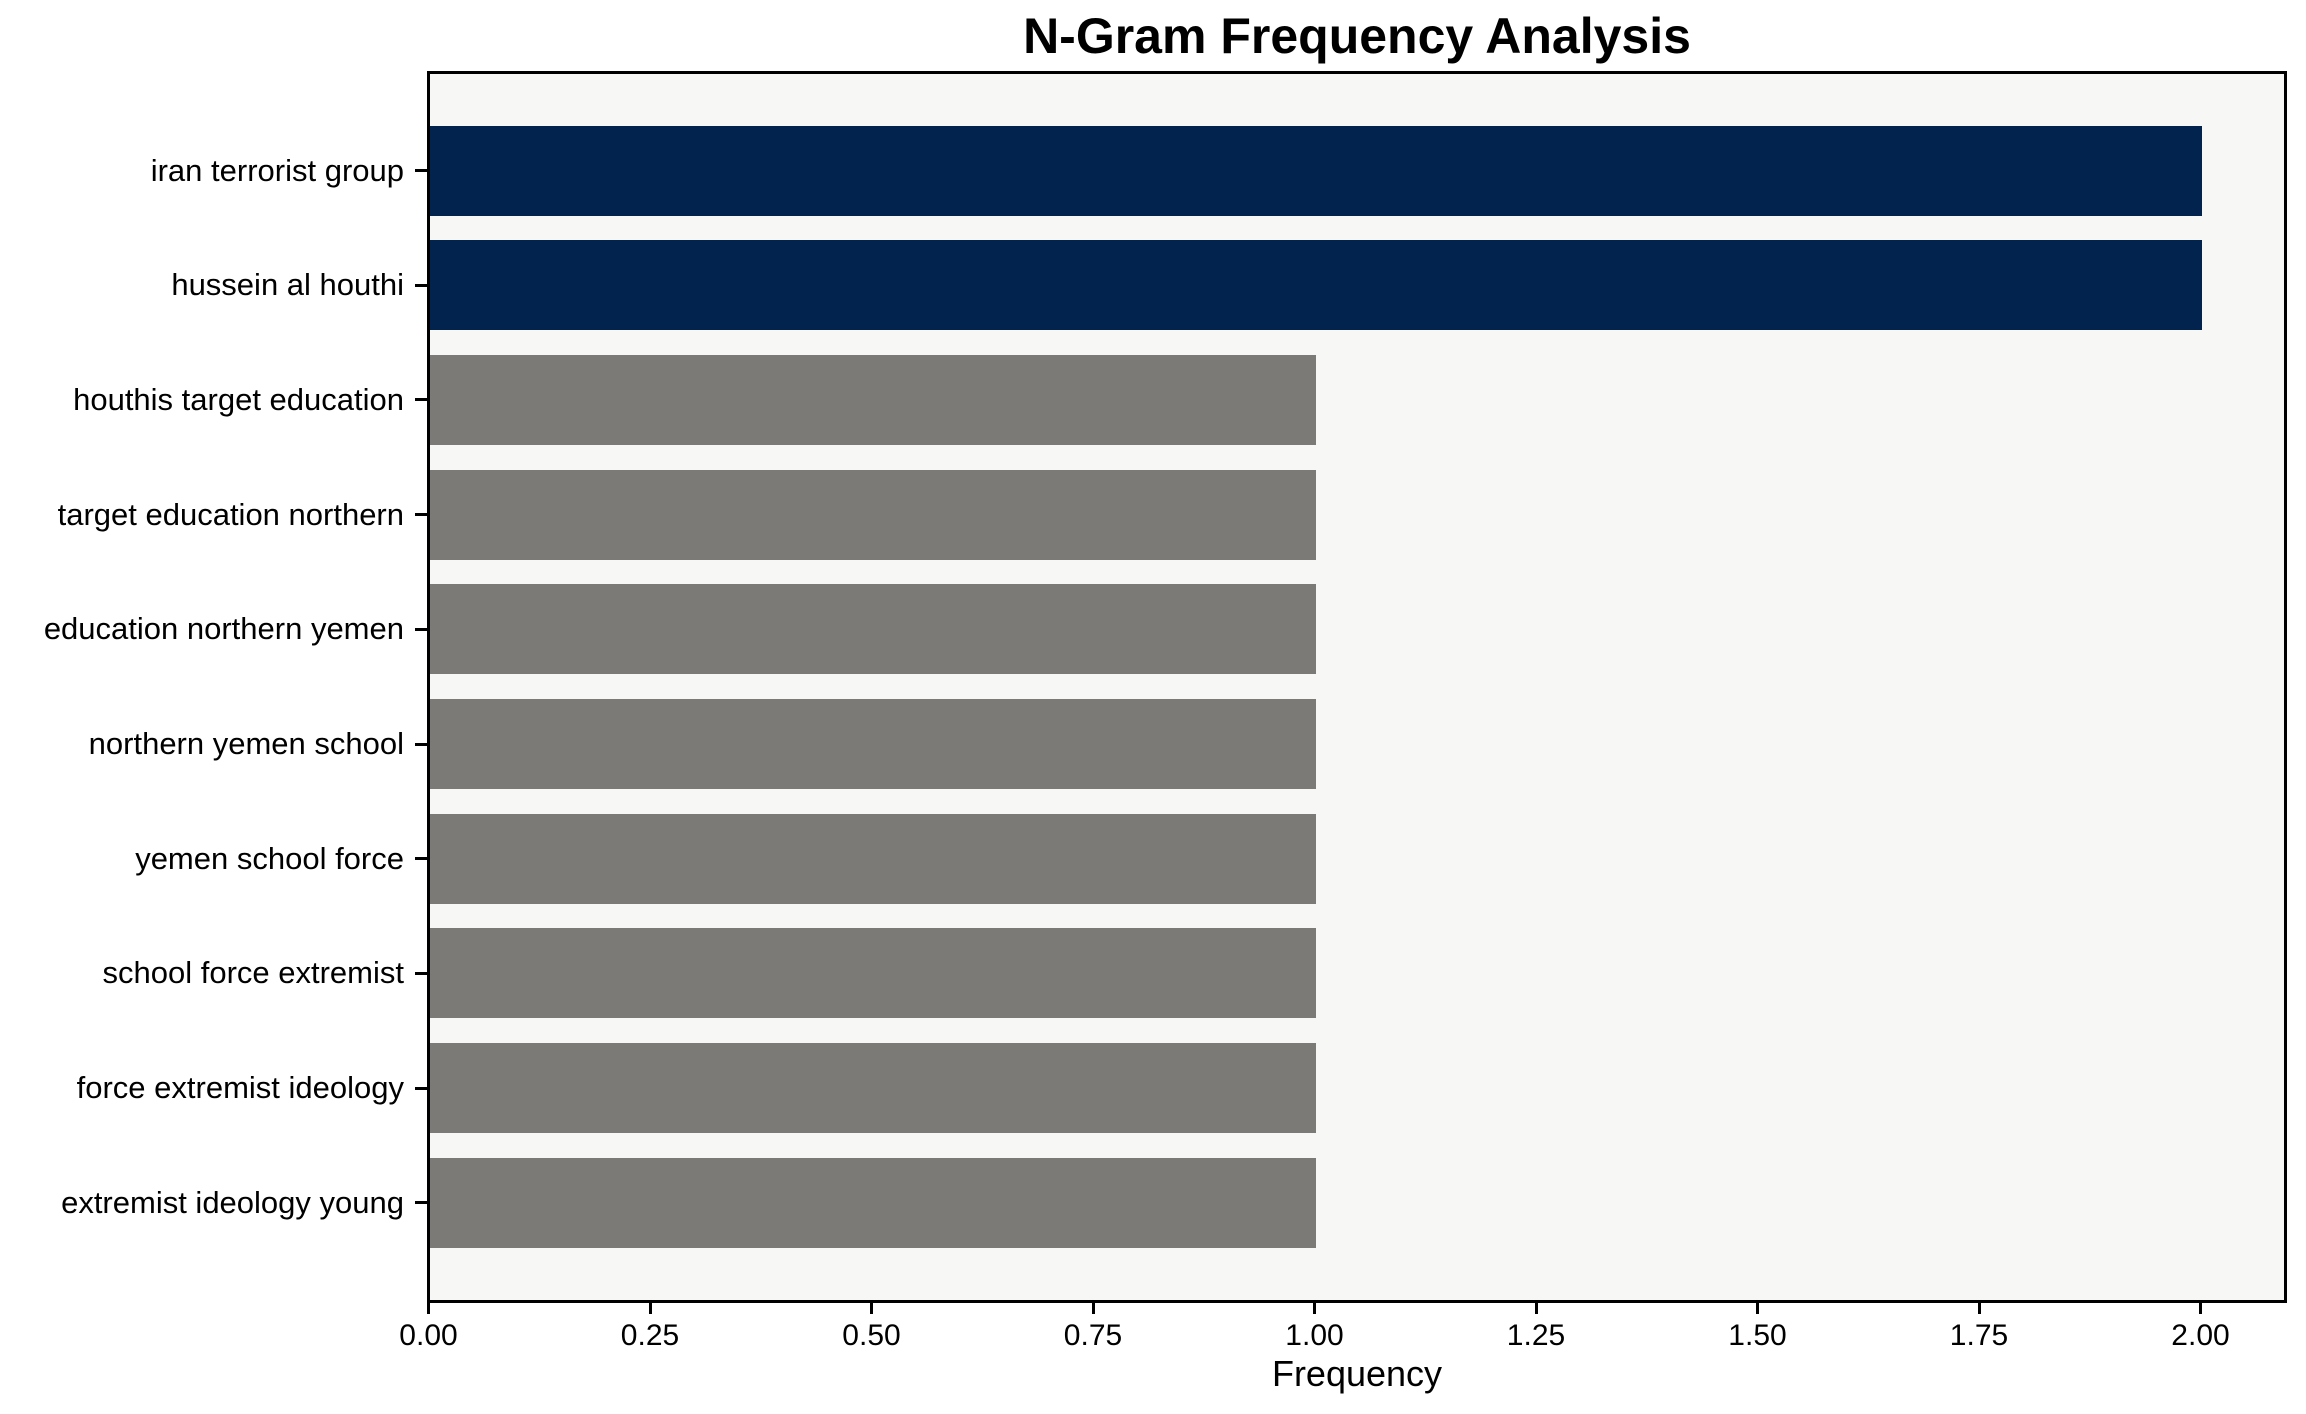 The width and height of the screenshot is (2306, 1414). Describe the element at coordinates (2200, 1335) in the screenshot. I see `x-tick-label: 2.00` at that location.